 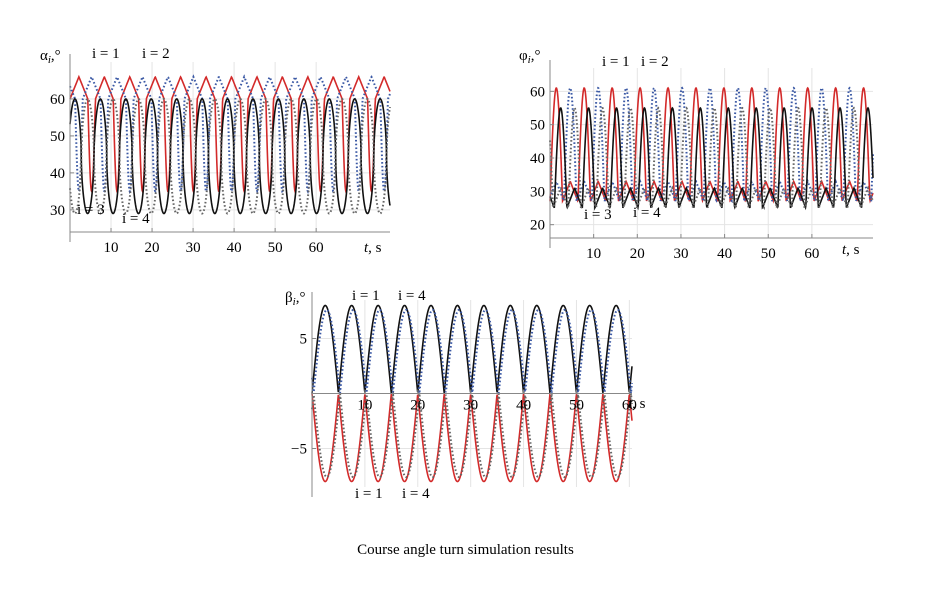 I want to click on alpha-ylabel: αi,°, so click(x=50, y=57).